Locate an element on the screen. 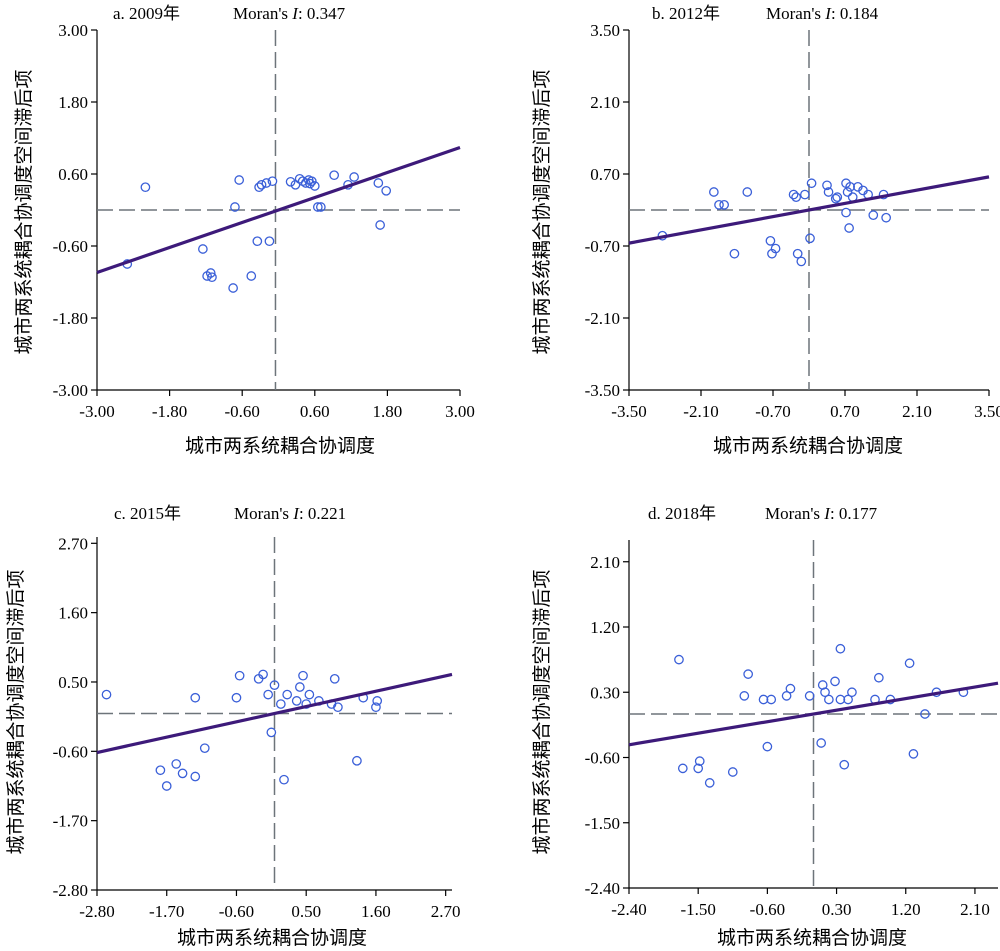 The image size is (1000, 951). panel-b-y-tick-label: 0.70 is located at coordinates (605, 174).